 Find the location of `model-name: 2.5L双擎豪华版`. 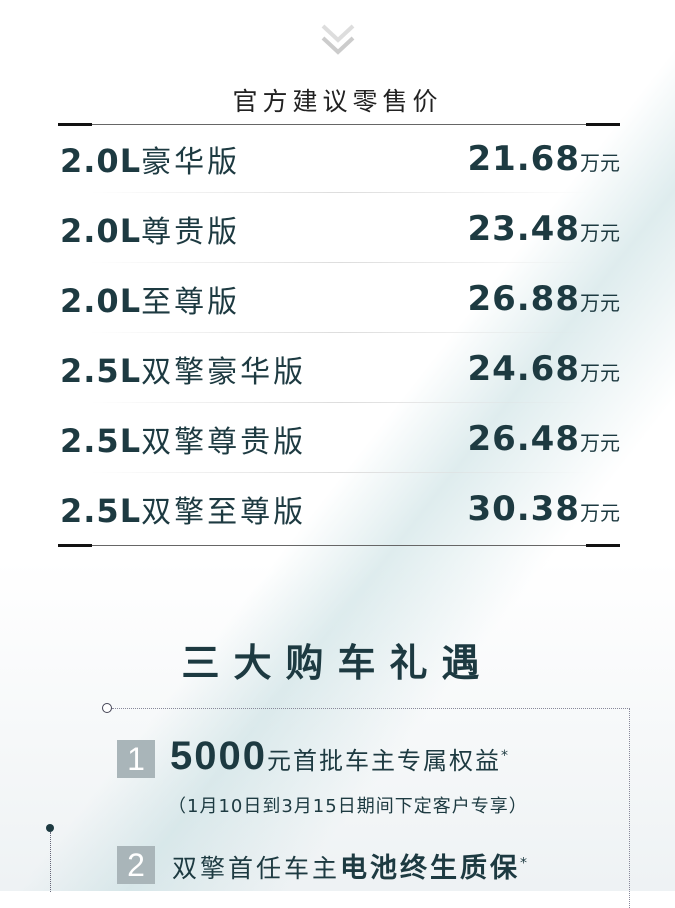

model-name: 2.5L双擎豪华版 is located at coordinates (183, 369).